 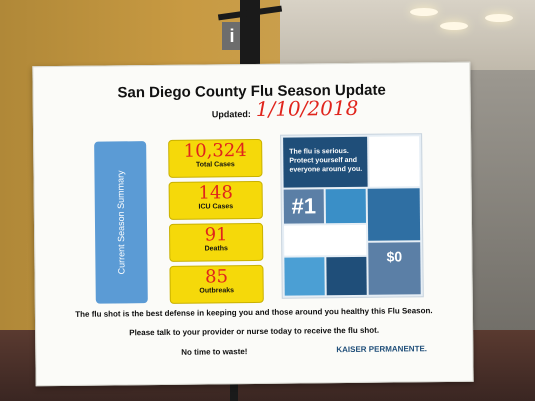 I want to click on stat-total-cases: 10,324 Total Cases, so click(x=215, y=158).